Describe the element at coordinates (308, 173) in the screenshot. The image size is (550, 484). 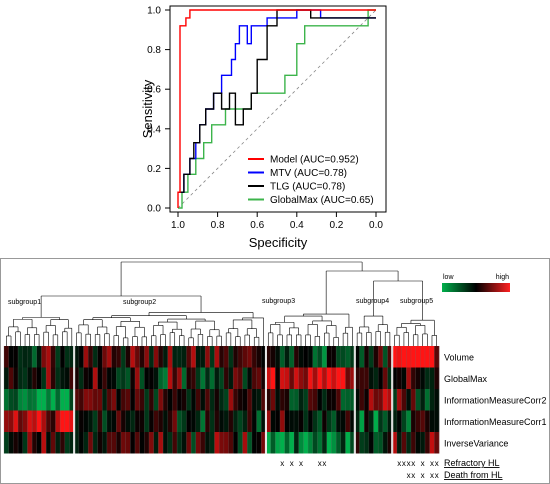
I see `legend-entry: MTV (AUC=0.78)` at that location.